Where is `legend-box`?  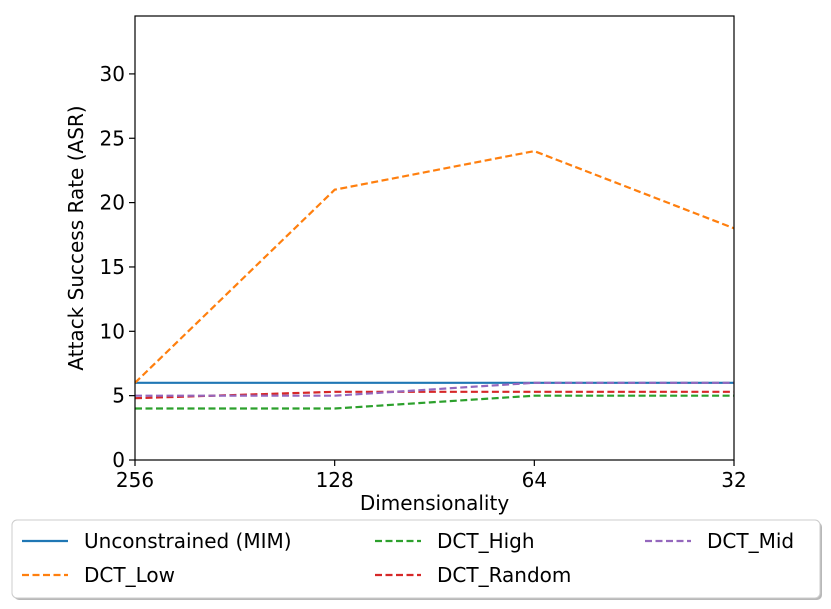 legend-box is located at coordinates (416, 559).